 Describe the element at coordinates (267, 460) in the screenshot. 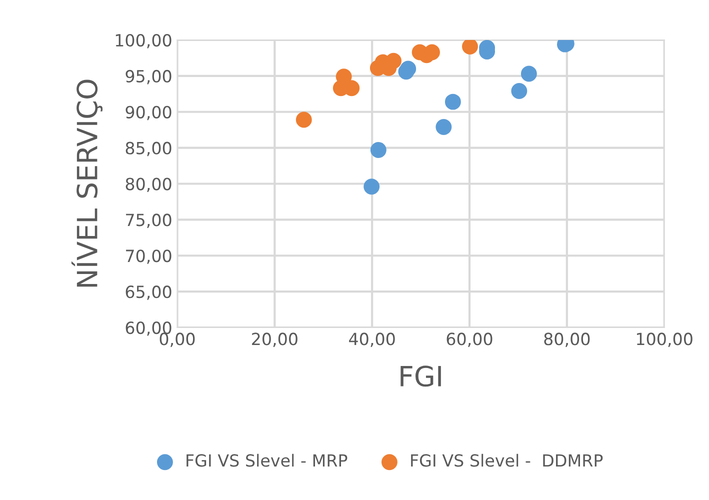

I see `legend-label: FGI VS Slevel - MRP` at that location.